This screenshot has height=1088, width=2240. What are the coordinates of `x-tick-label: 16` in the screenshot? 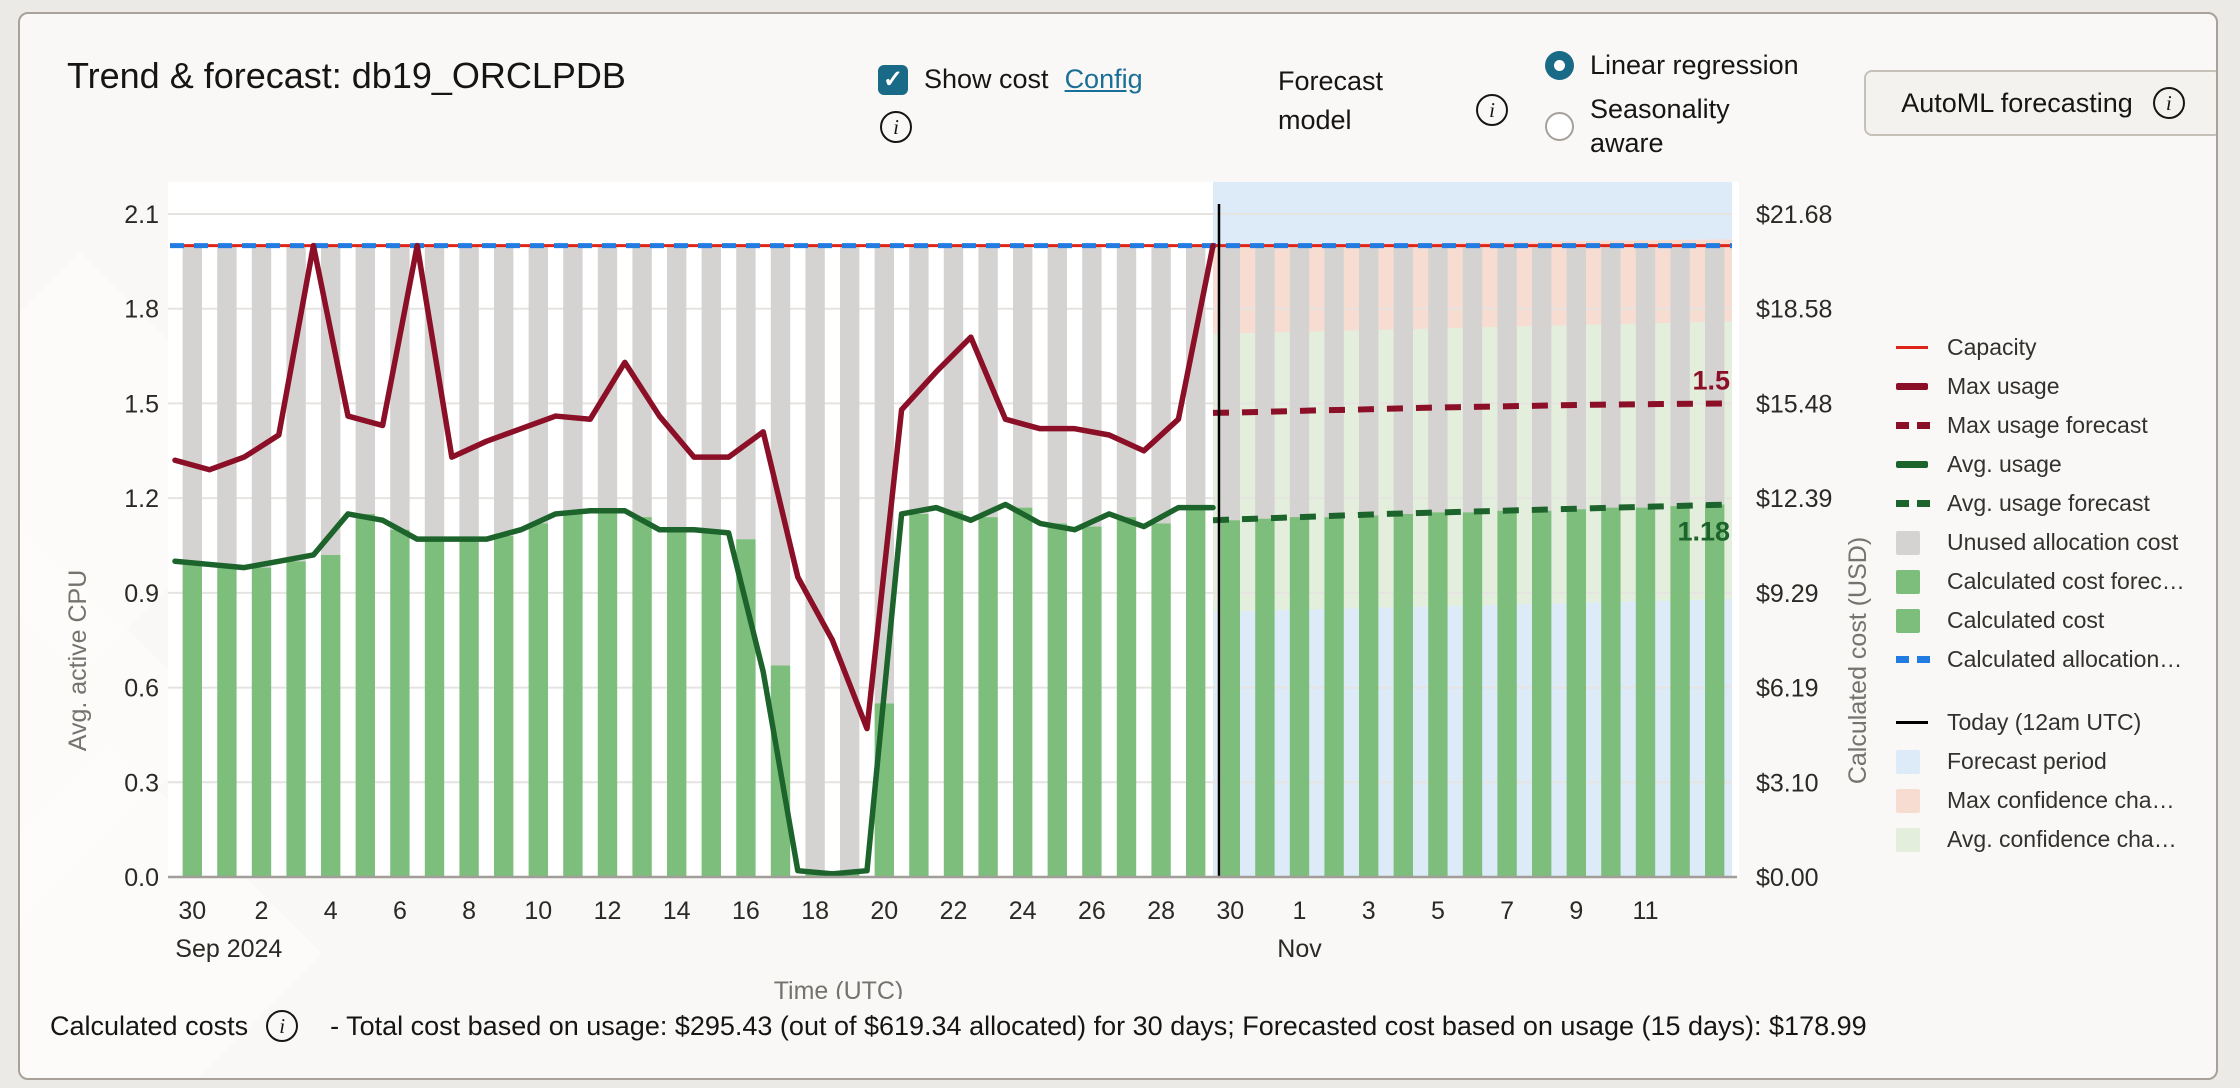 It's located at (746, 911).